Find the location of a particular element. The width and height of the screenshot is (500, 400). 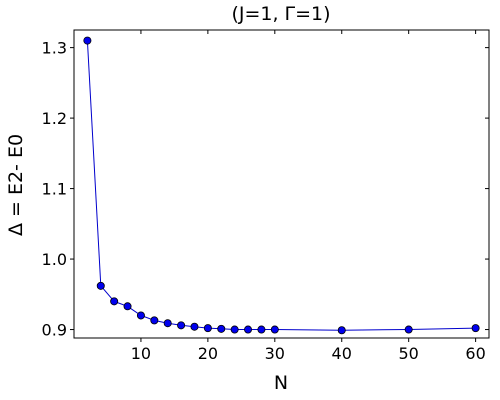

x-tick-label: 40 is located at coordinates (342, 353).